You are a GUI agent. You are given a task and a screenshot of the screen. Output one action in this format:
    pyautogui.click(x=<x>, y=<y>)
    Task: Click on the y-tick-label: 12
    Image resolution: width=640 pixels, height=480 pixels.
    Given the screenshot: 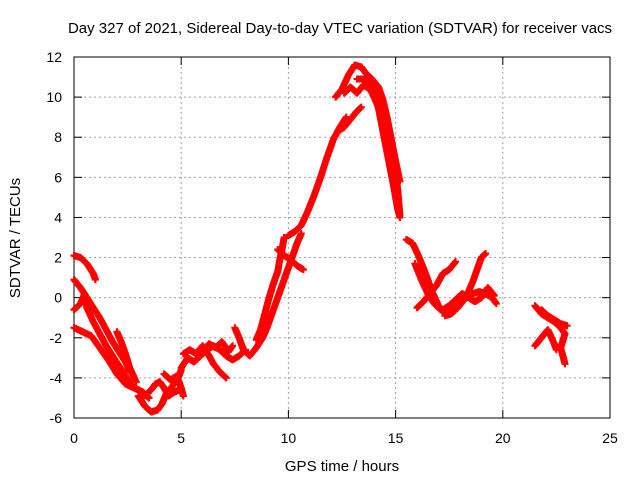 What is the action you would take?
    pyautogui.click(x=54, y=57)
    